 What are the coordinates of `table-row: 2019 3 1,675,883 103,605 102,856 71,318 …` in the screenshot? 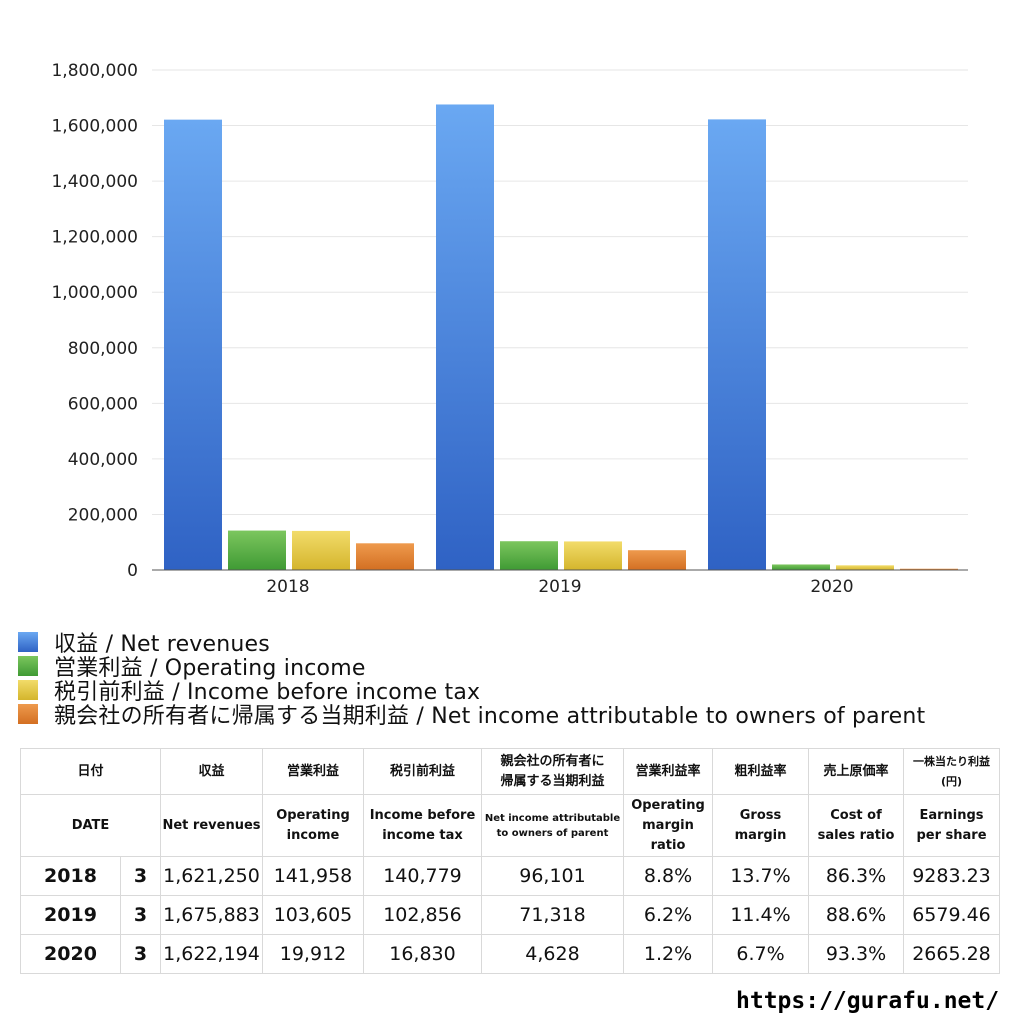 It's located at (510, 915).